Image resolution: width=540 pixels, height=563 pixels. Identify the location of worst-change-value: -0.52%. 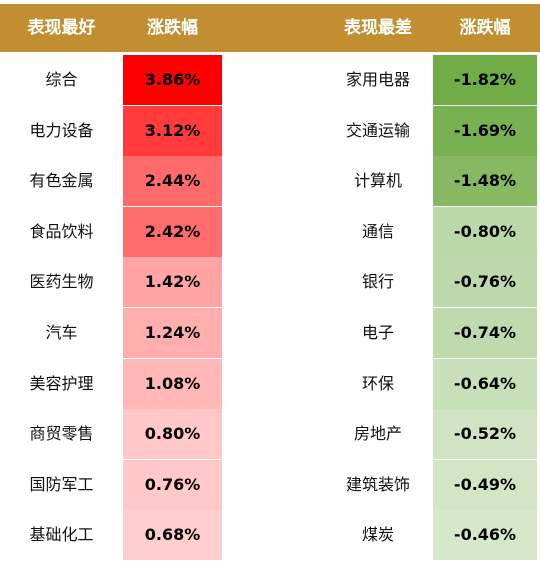
(485, 434).